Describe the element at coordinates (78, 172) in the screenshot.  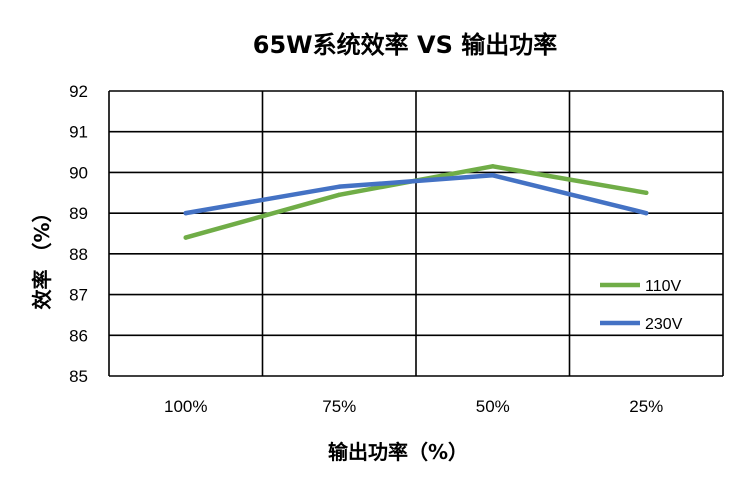
I see `y-tick-label: 90` at that location.